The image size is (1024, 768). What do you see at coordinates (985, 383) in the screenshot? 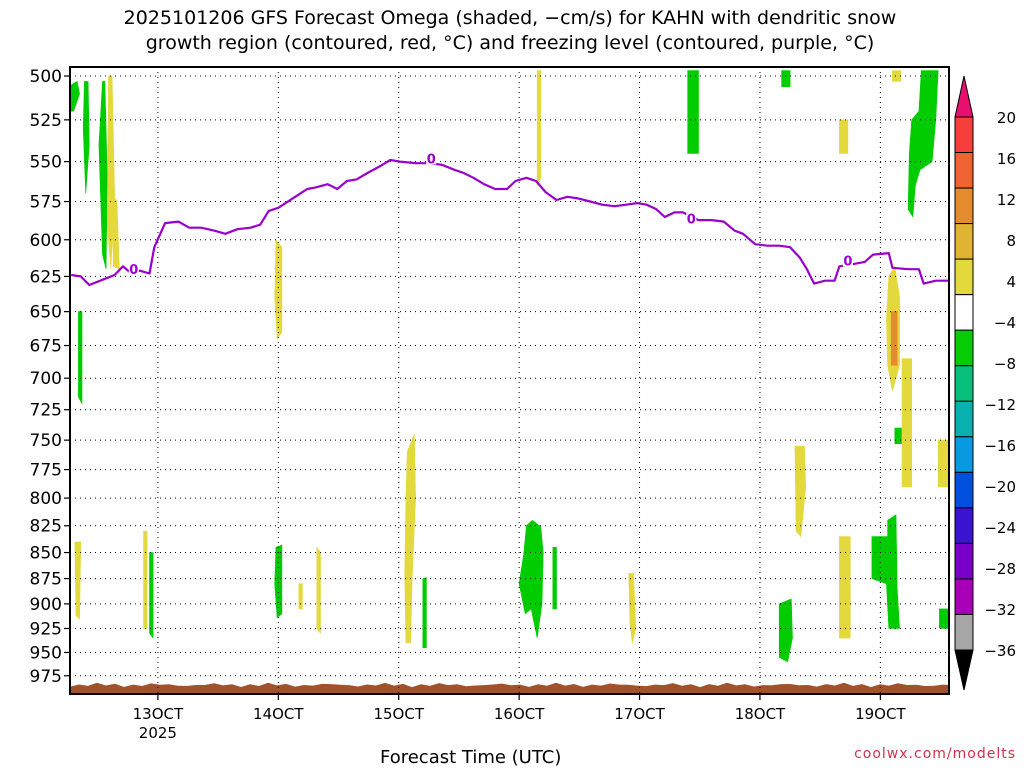
I see `colorbar: 20 16 12 8 4 −4 −8 −12 −16 −20 −24 −28 −32 −36` at bounding box center [985, 383].